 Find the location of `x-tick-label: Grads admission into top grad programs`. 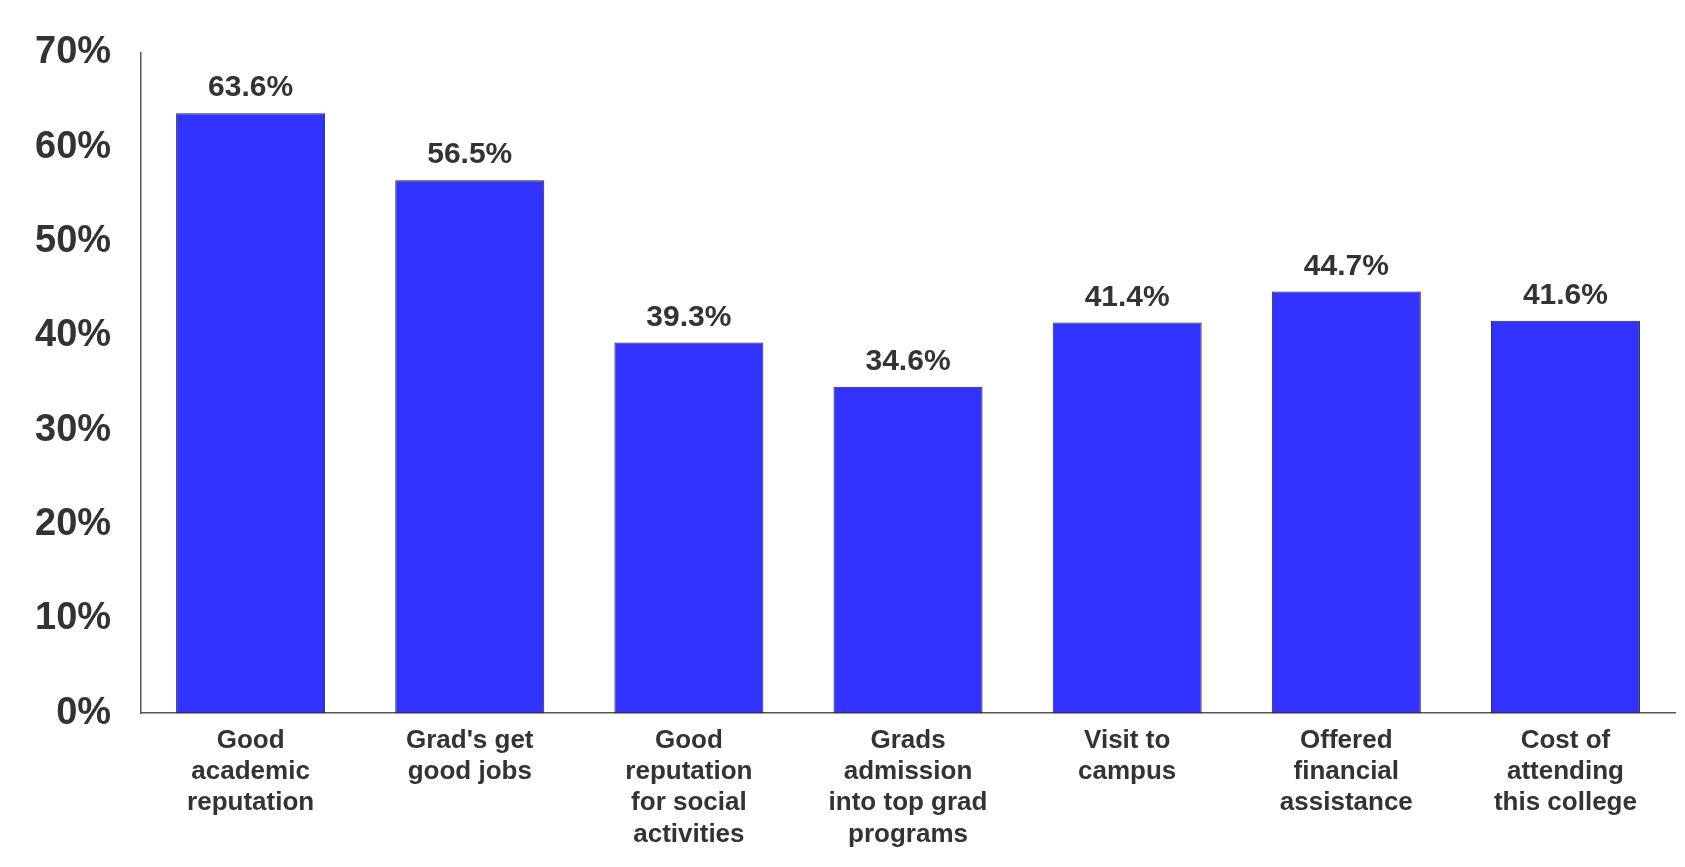

x-tick-label: Grads admission into top grad programs is located at coordinates (908, 785).